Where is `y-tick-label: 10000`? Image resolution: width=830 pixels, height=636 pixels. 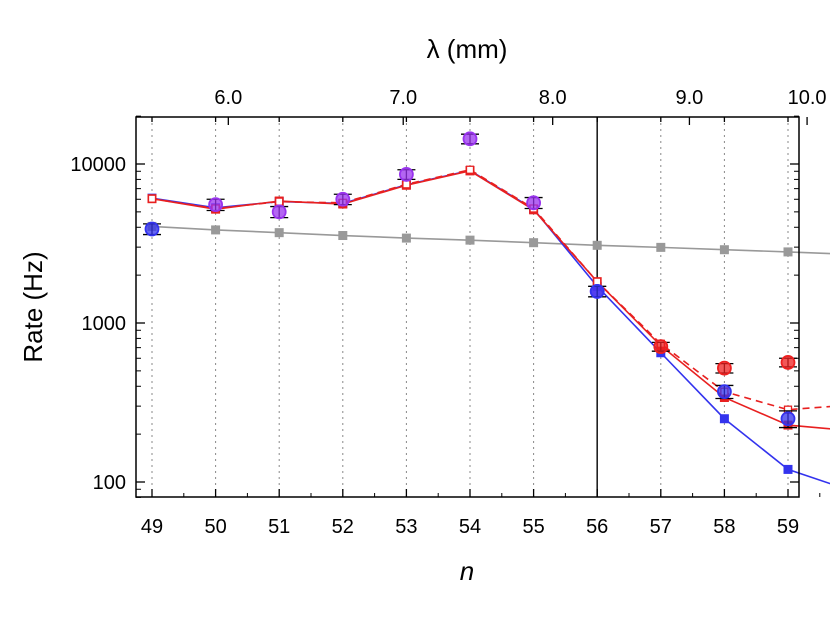 y-tick-label: 10000 is located at coordinates (98, 165).